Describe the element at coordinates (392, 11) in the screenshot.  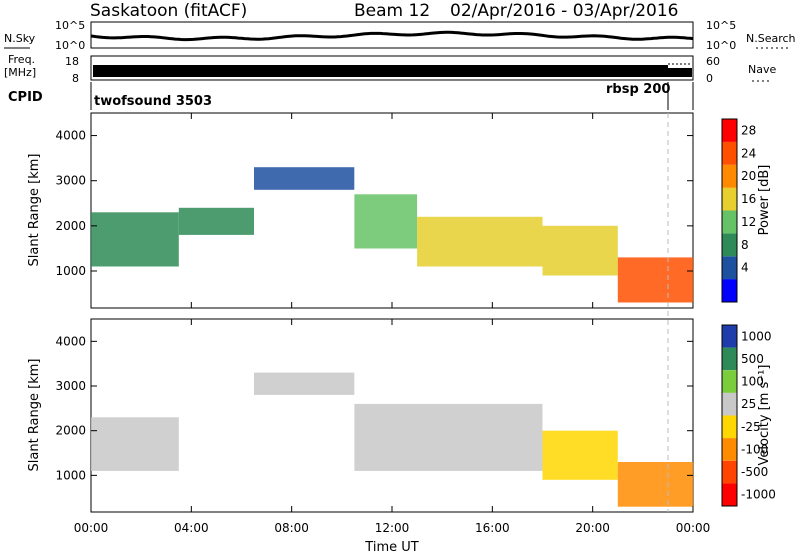
I see `beam-label: Beam 12` at that location.